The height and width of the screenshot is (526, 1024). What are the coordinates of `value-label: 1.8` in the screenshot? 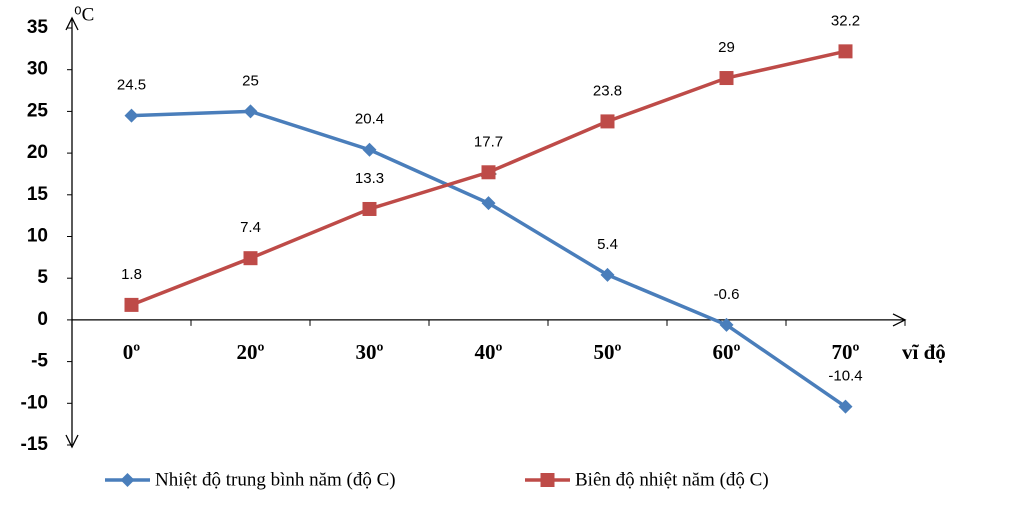 It's located at (131, 274).